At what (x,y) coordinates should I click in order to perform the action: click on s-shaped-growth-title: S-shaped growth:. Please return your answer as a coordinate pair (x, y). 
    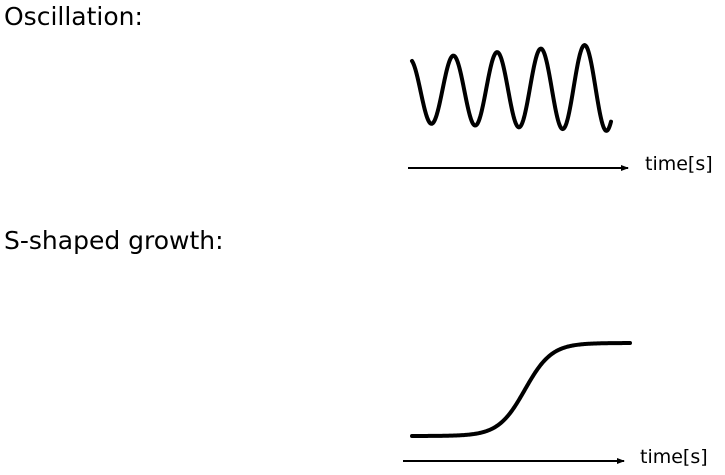
    Looking at the image, I should click on (114, 240).